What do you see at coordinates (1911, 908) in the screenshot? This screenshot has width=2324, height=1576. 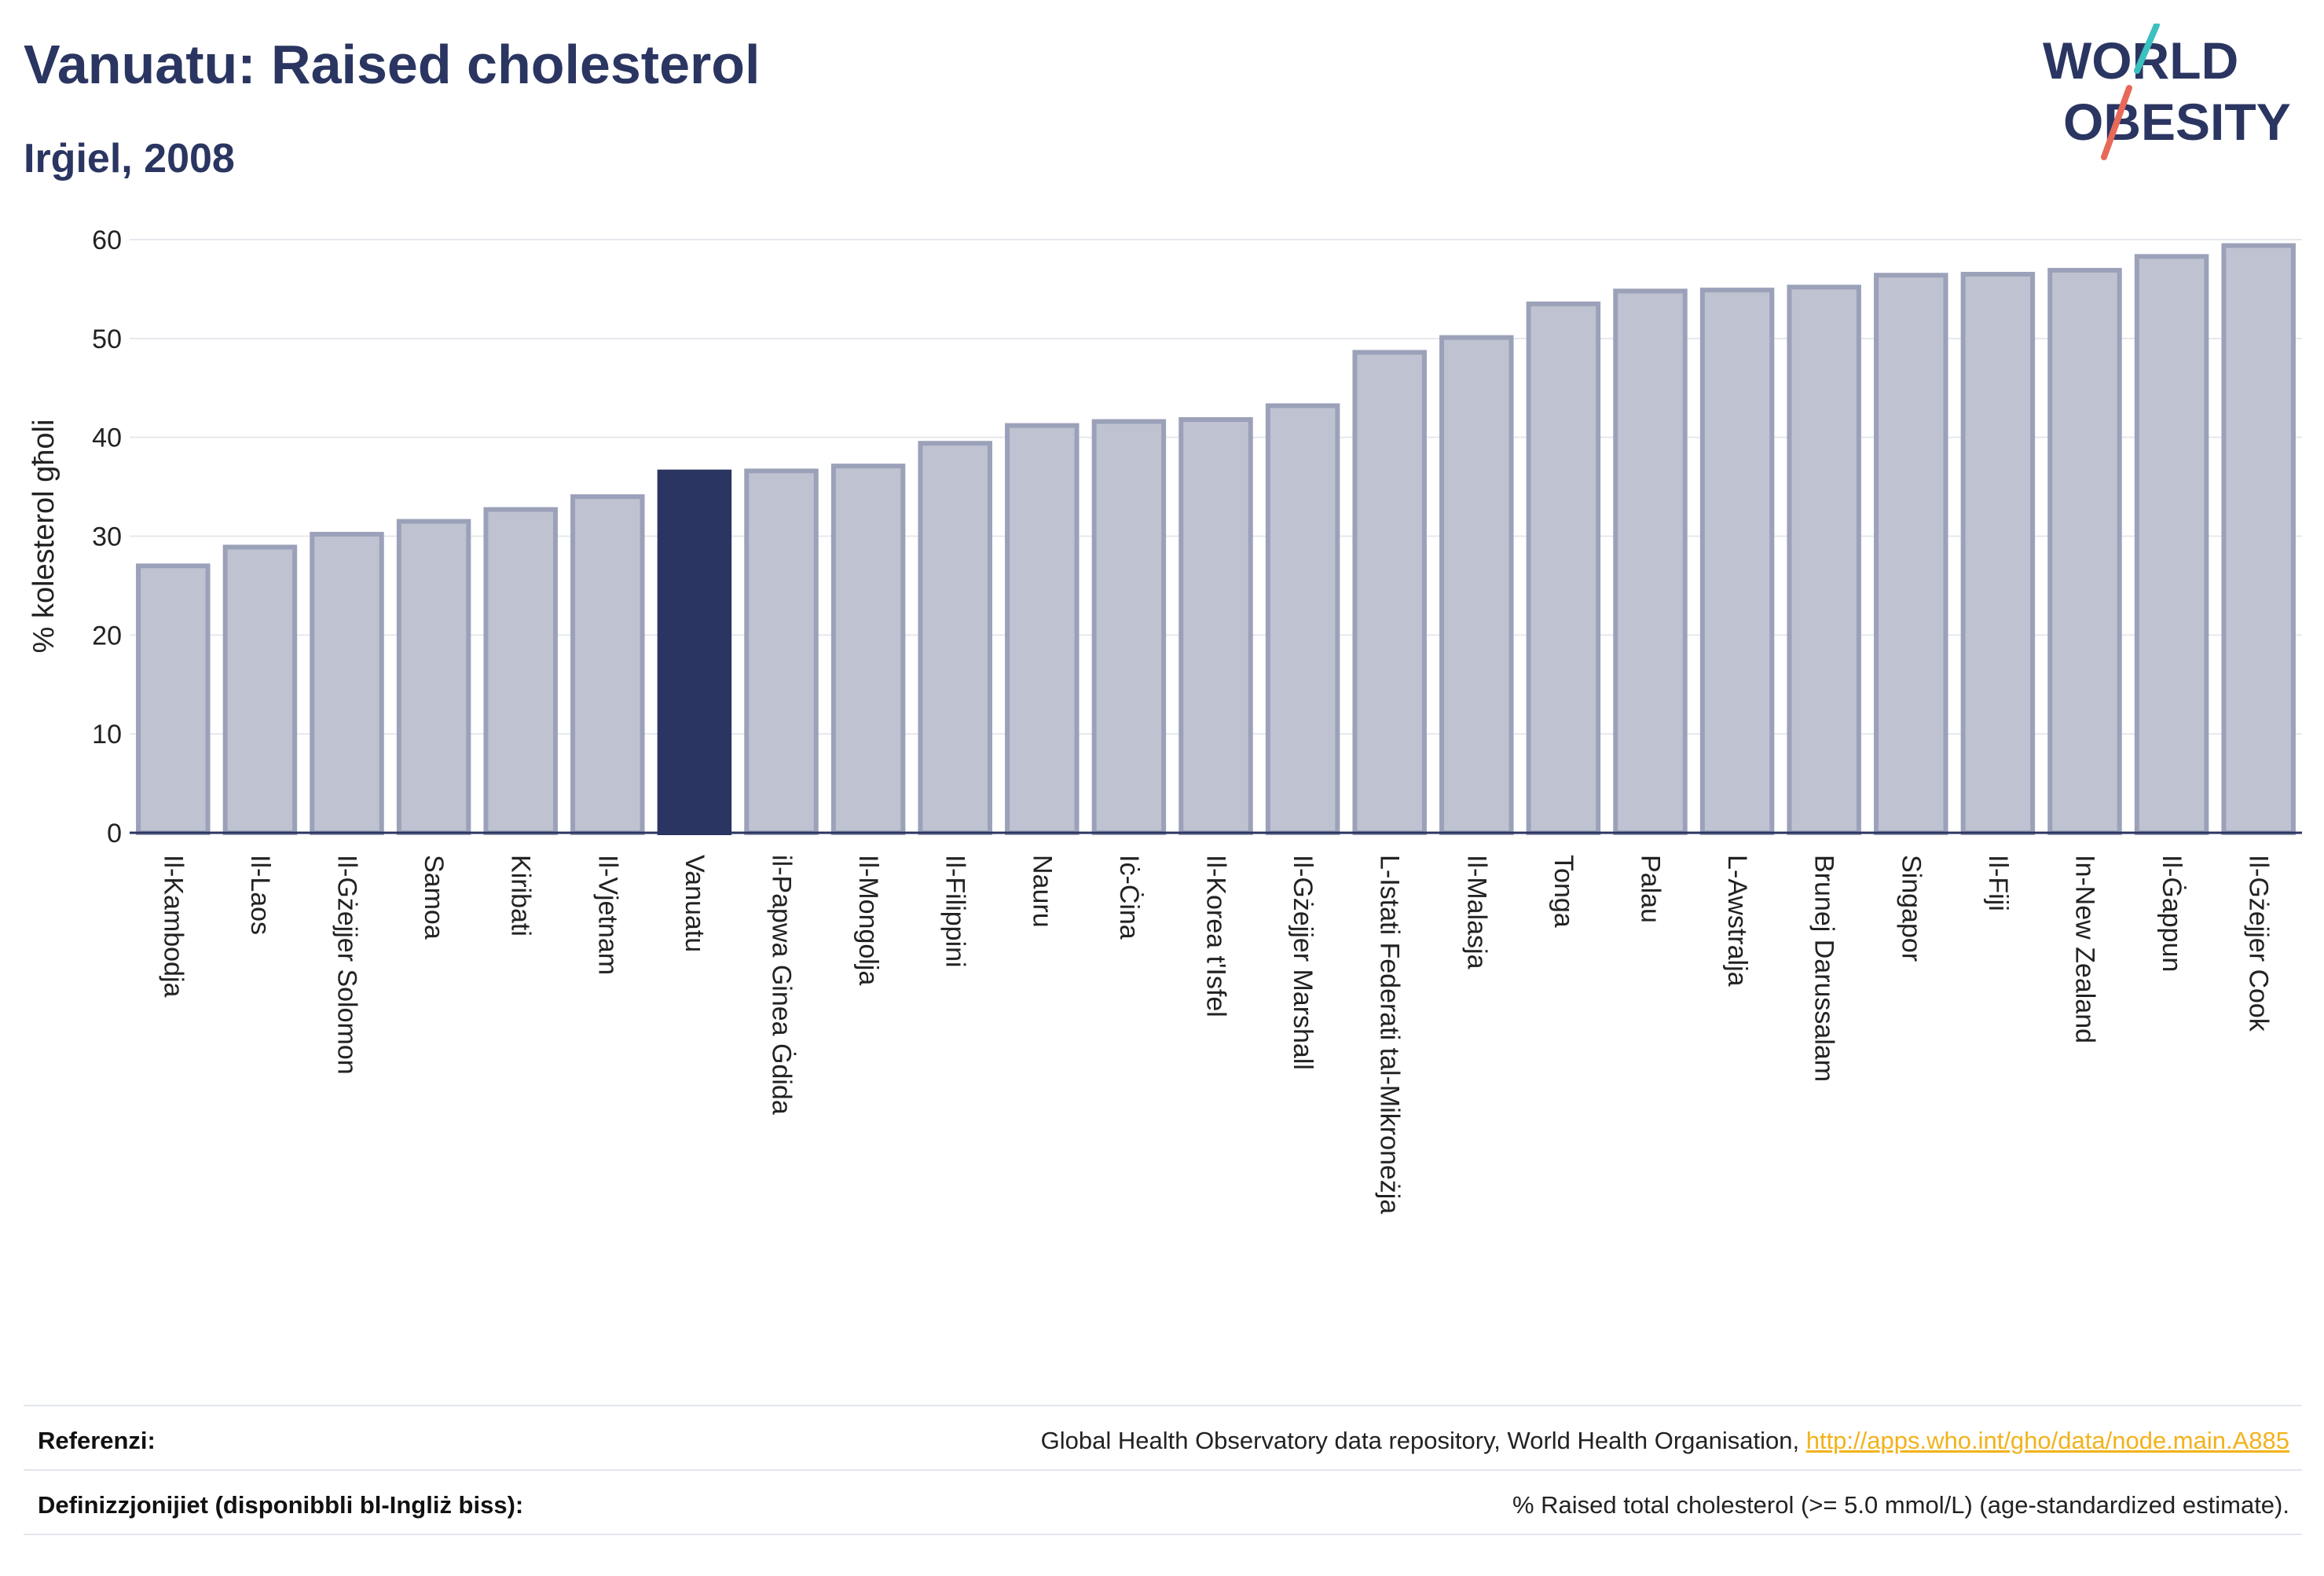 I see `x-tick-label: Singapor` at bounding box center [1911, 908].